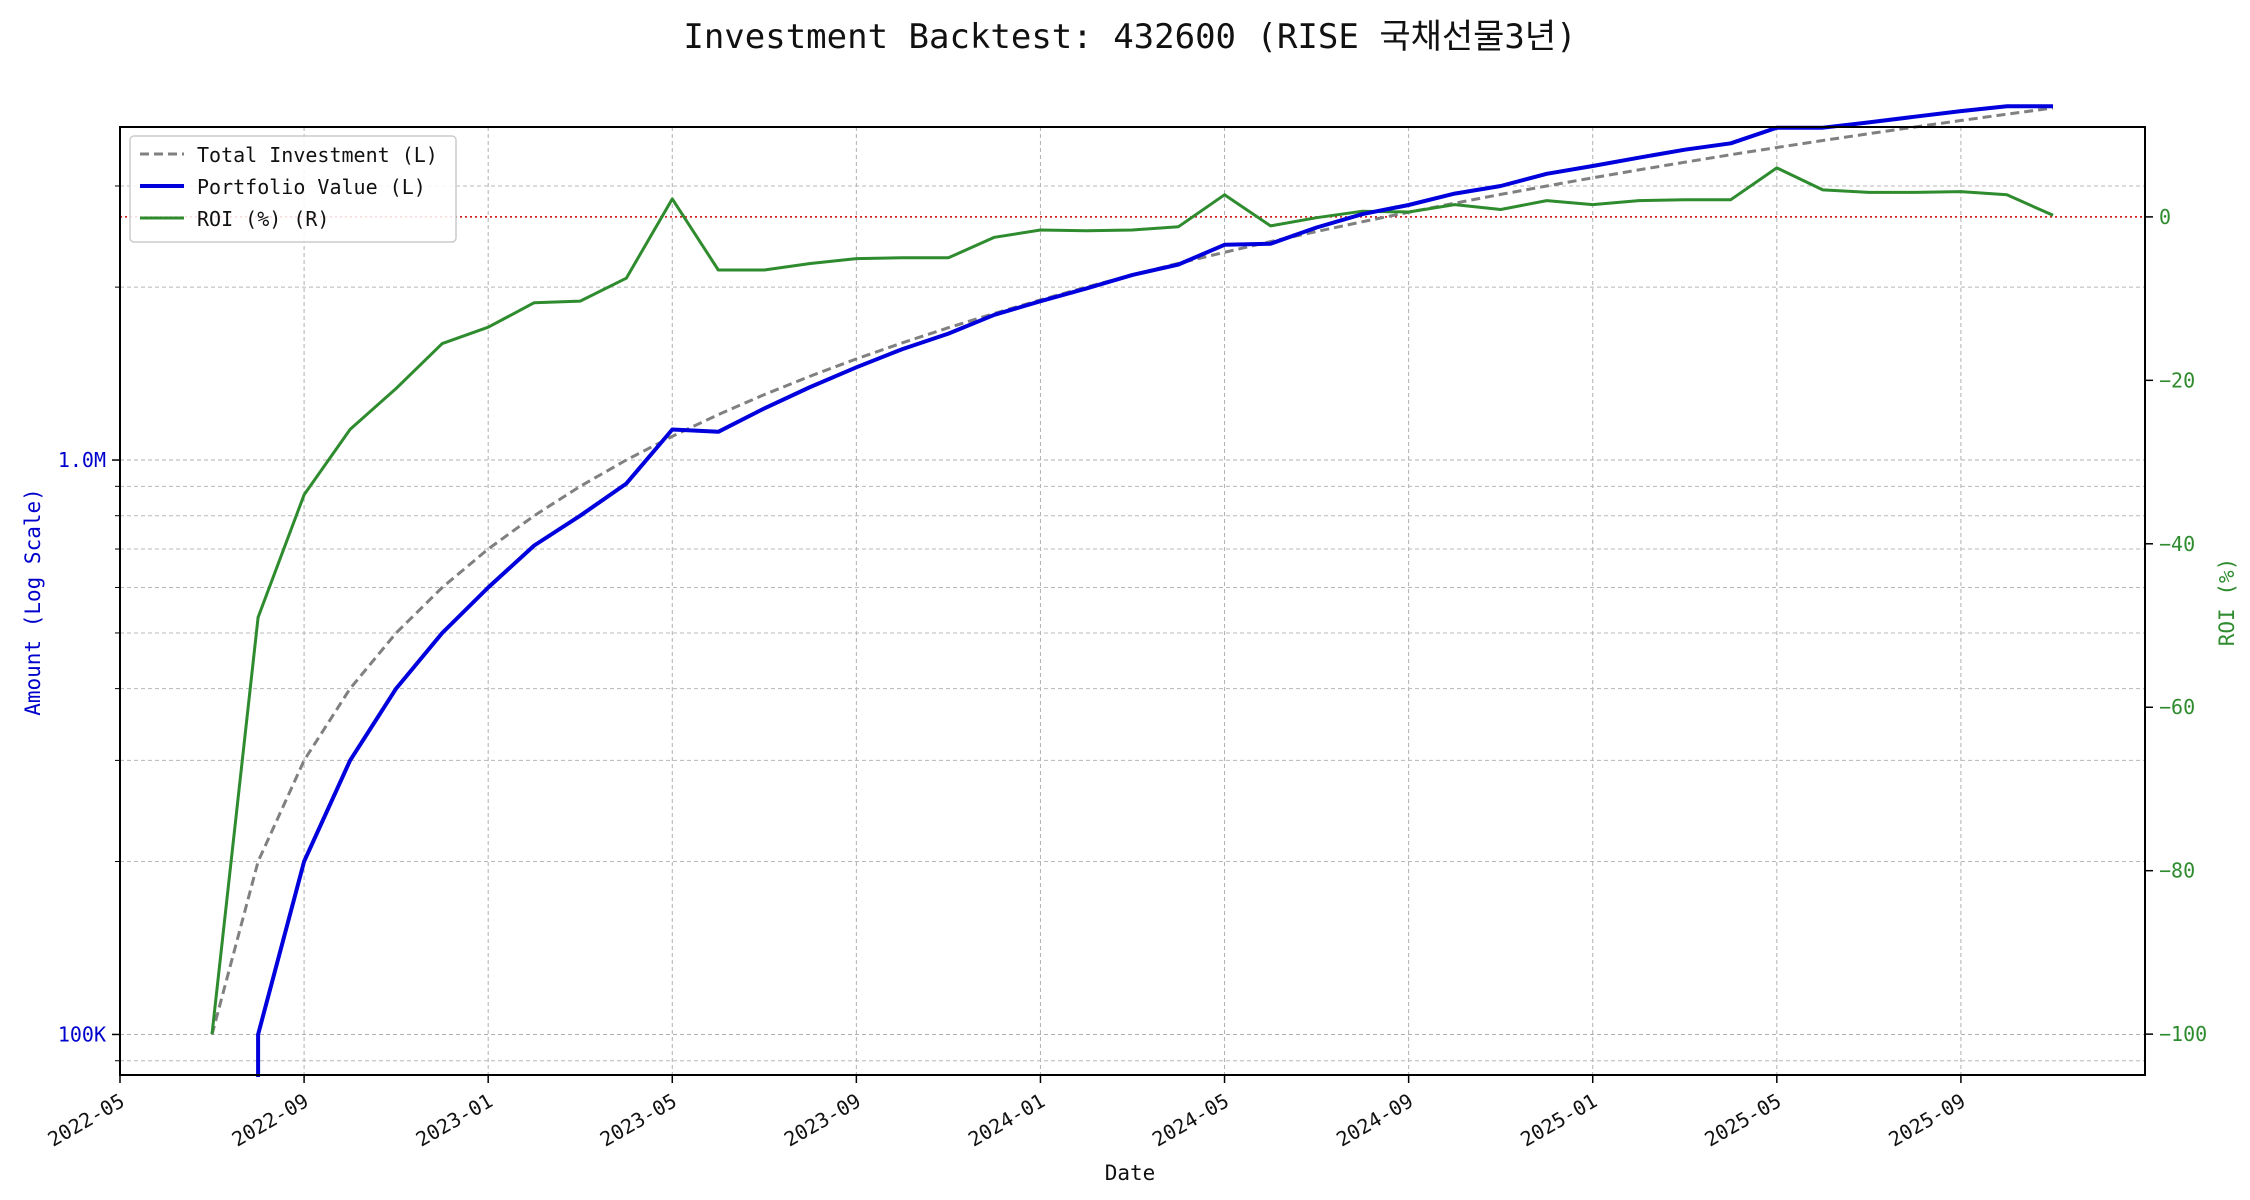  What do you see at coordinates (2177, 871) in the screenshot?
I see `y-right-tick-label: −80` at bounding box center [2177, 871].